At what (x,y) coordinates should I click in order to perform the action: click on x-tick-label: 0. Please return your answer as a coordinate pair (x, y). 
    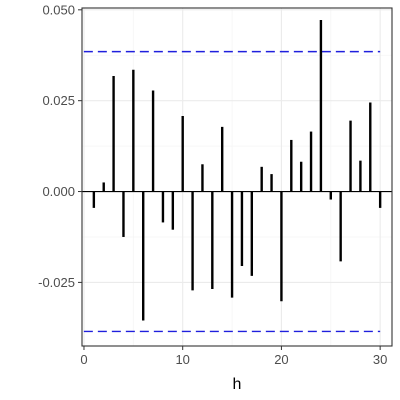
    Looking at the image, I should click on (83, 359).